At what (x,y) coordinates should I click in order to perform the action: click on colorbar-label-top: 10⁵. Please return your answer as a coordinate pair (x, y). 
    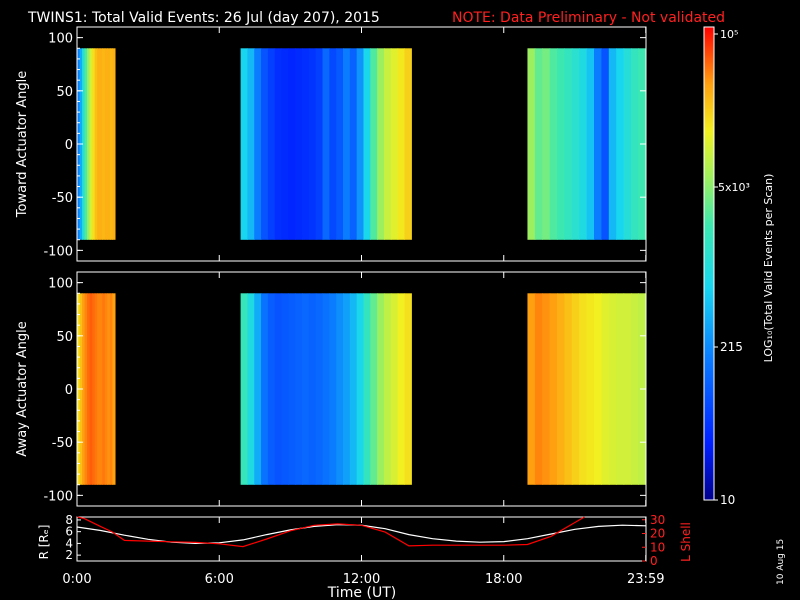
    Looking at the image, I should click on (729, 34).